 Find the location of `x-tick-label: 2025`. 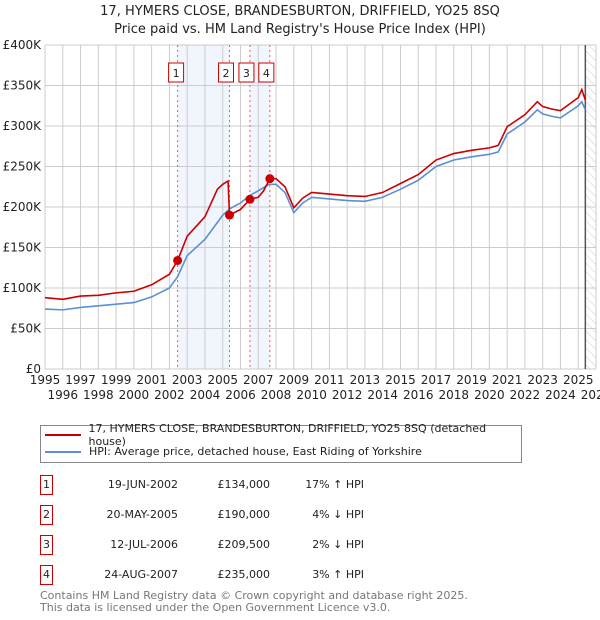

x-tick-label: 2025 is located at coordinates (578, 380).